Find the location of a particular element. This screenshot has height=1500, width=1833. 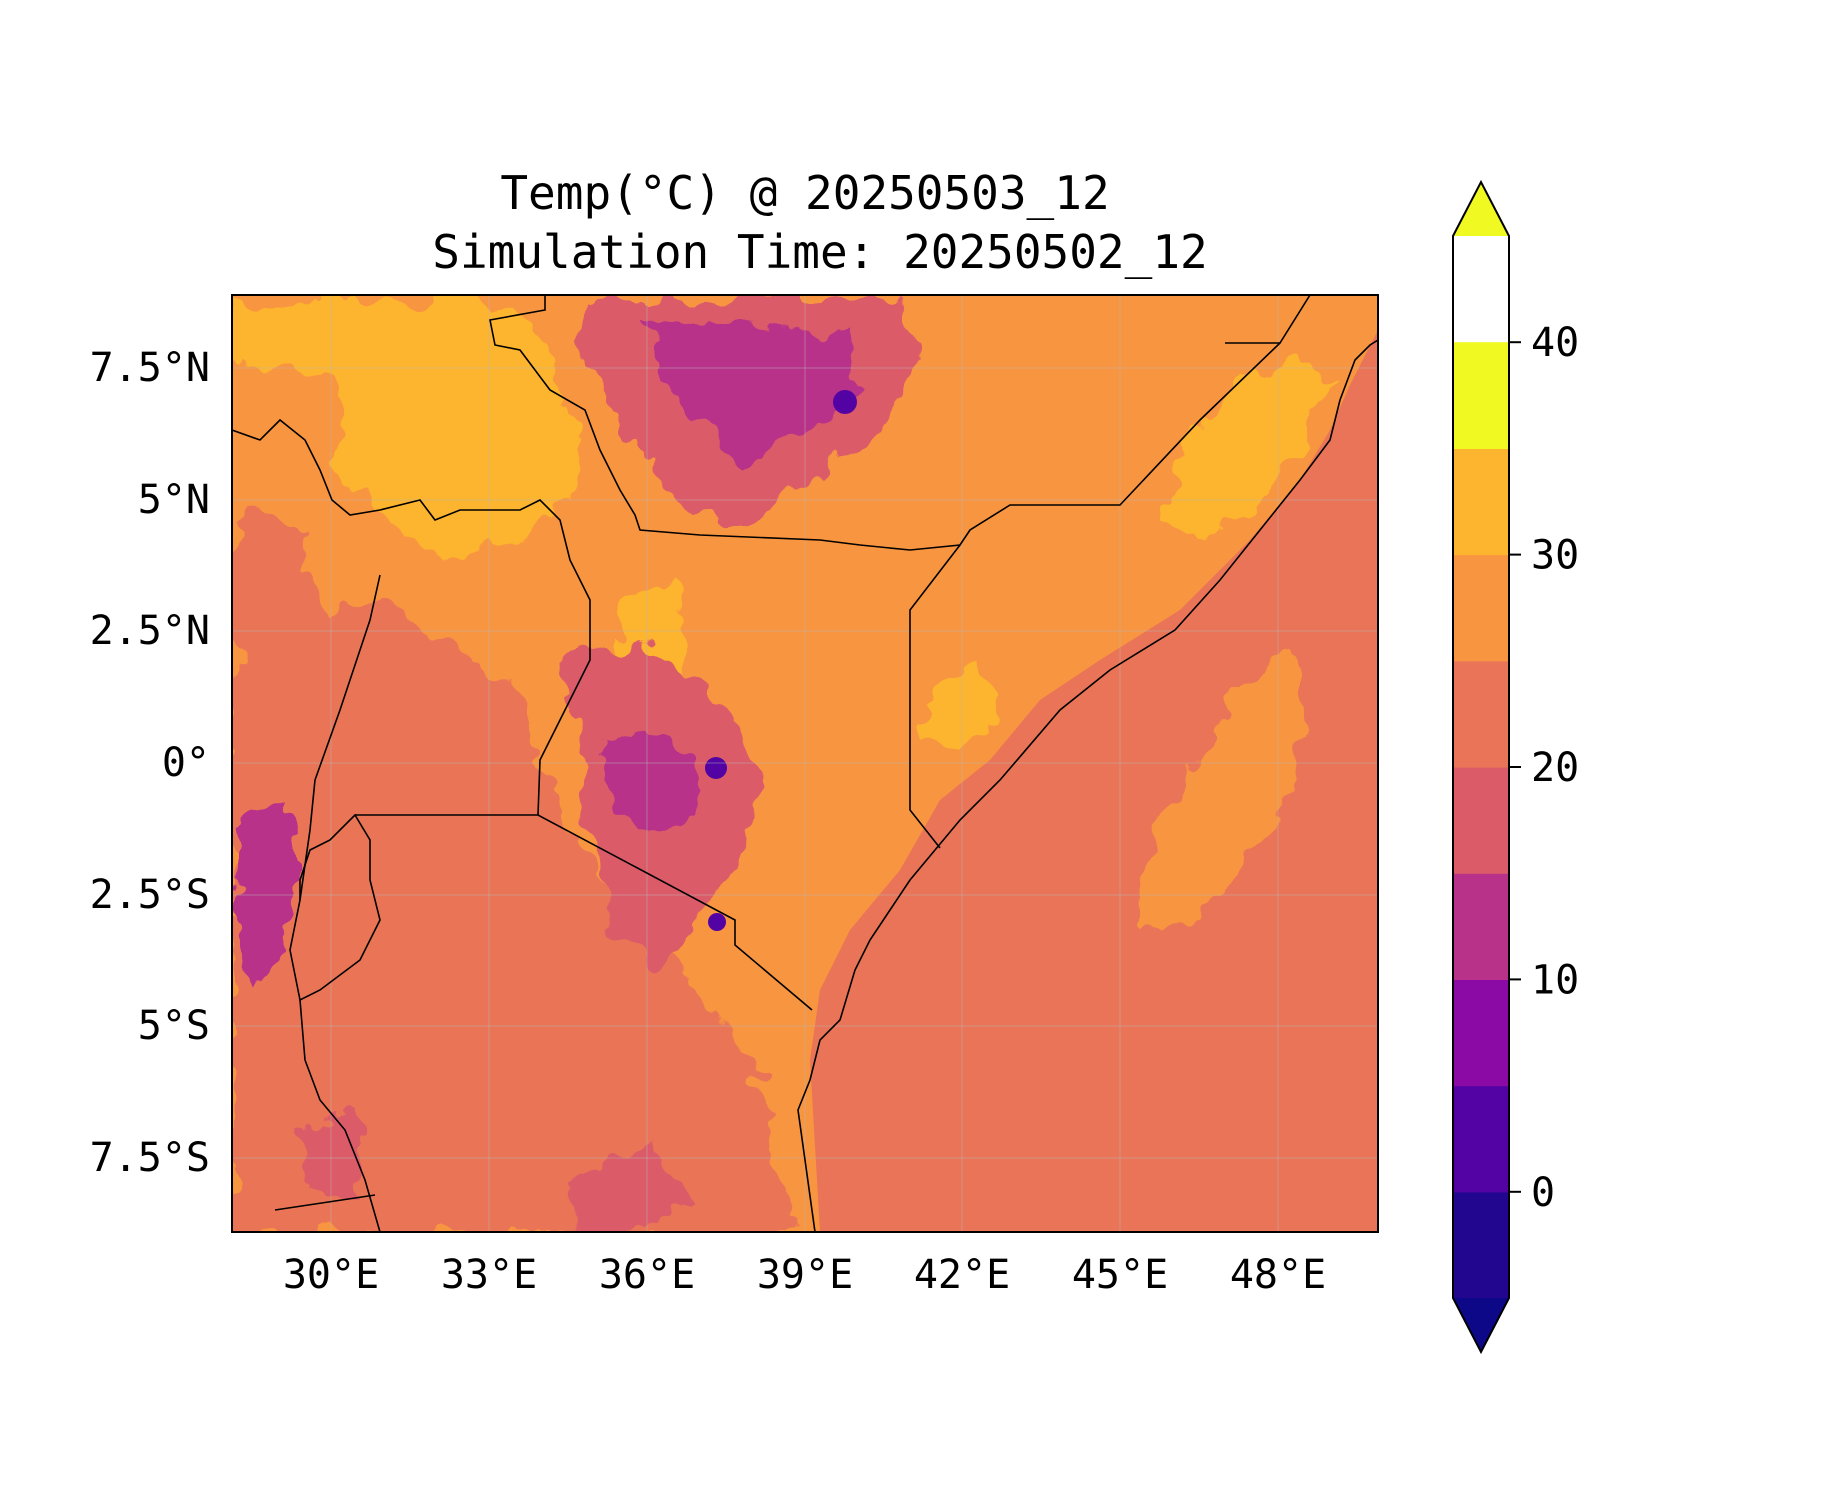

x-tick-label: 36°E is located at coordinates (647, 1275).